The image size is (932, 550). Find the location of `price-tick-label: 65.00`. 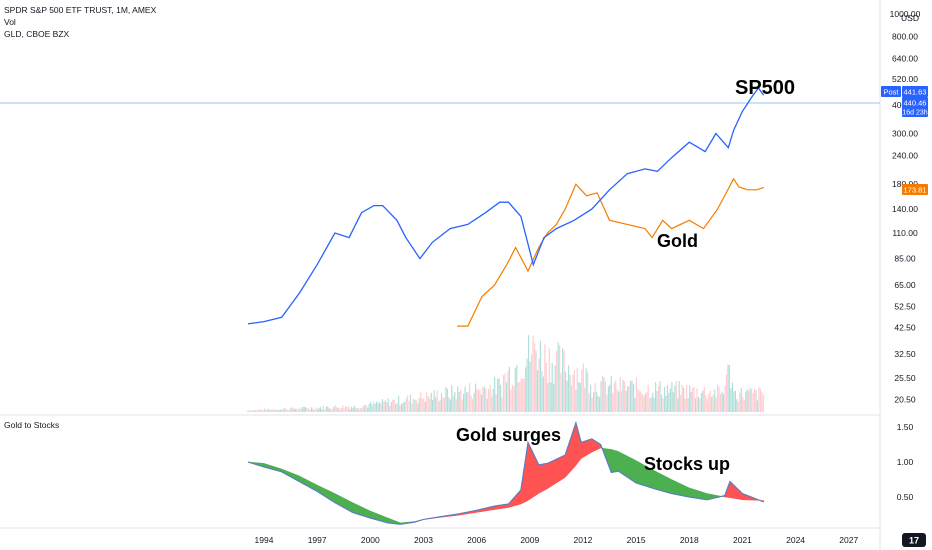

price-tick-label: 65.00 is located at coordinates (905, 285).